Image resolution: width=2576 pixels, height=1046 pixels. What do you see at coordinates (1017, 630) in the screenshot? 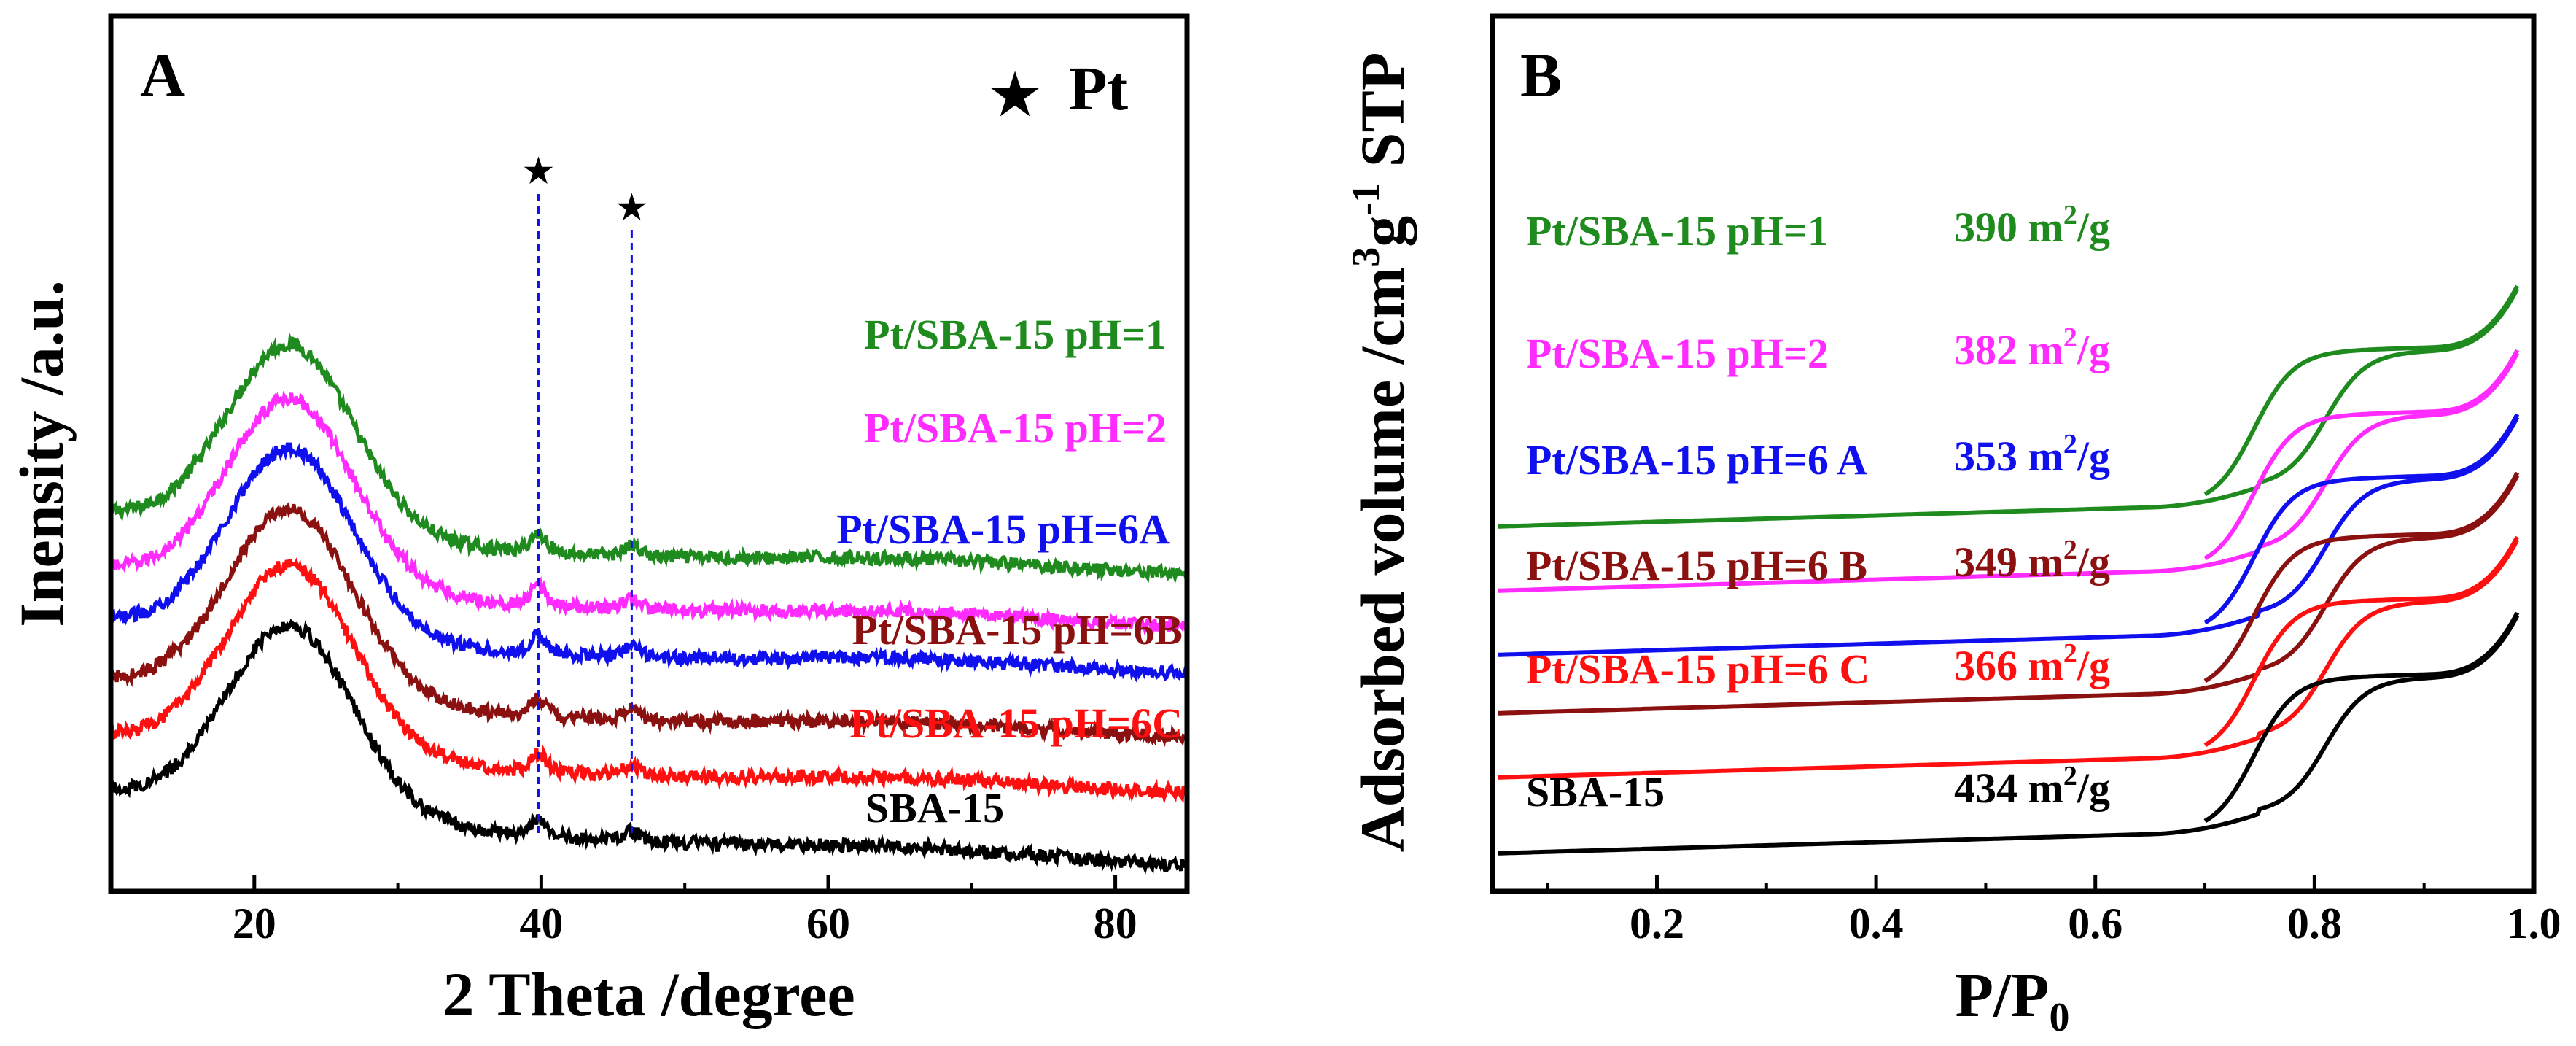
I see `series-label: Pt/SBA-15 pH=6B` at bounding box center [1017, 630].